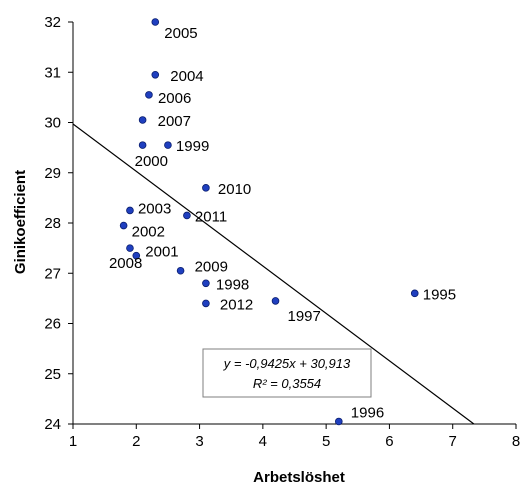  I want to click on point-label-2010: 2010, so click(234, 189).